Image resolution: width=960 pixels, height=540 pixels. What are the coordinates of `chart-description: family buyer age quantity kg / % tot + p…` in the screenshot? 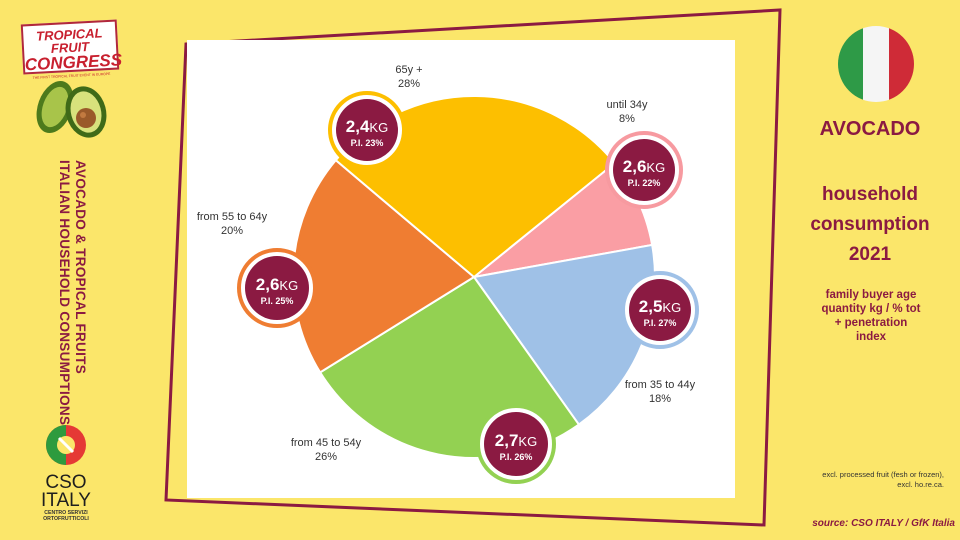 It's located at (871, 316).